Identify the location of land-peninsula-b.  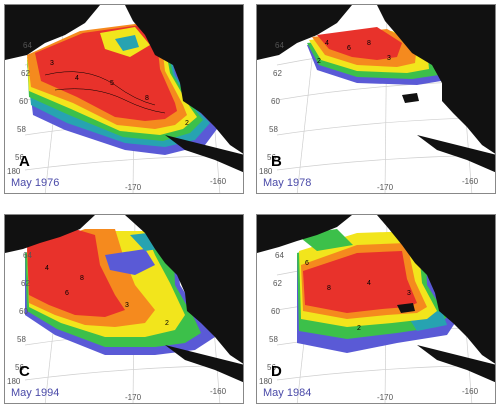
(456, 154).